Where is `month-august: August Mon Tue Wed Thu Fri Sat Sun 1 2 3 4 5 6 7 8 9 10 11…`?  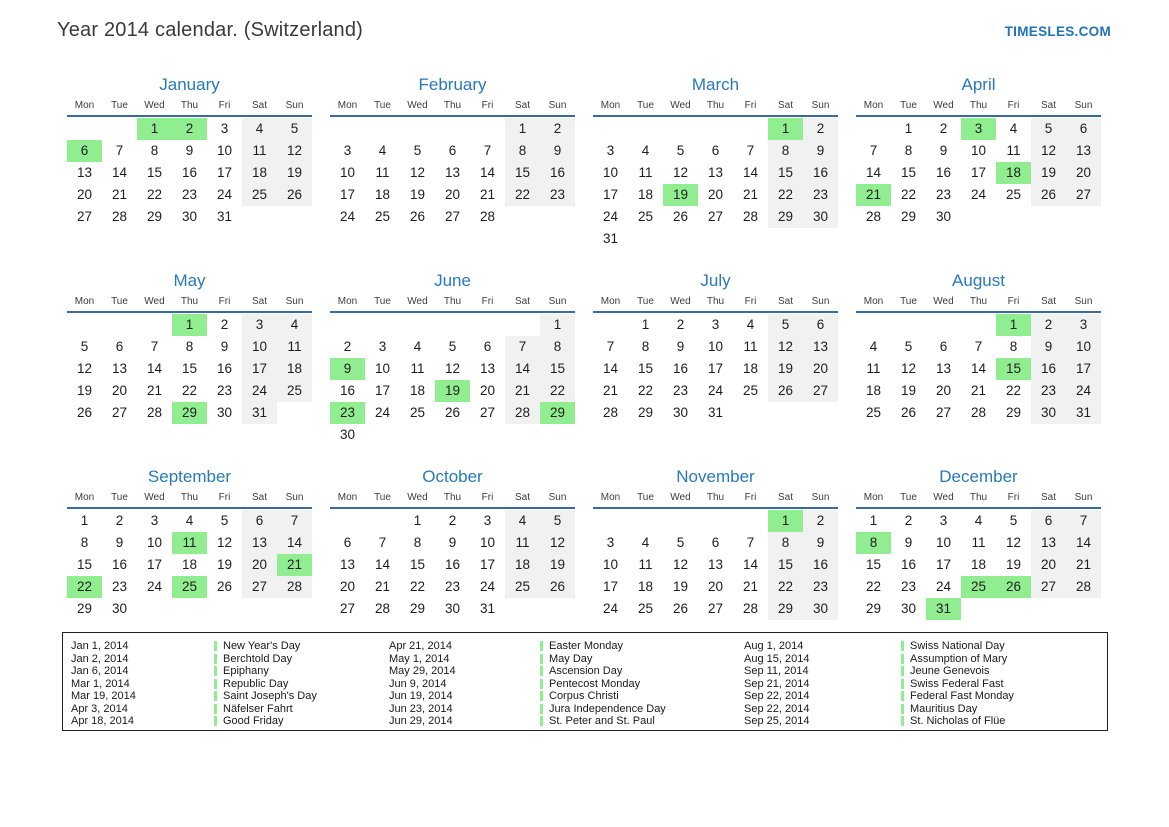 month-august: August Mon Tue Wed Thu Fri Sat Sun 1 2 3 4 5 6 7 8 9 10 11… is located at coordinates (978, 361).